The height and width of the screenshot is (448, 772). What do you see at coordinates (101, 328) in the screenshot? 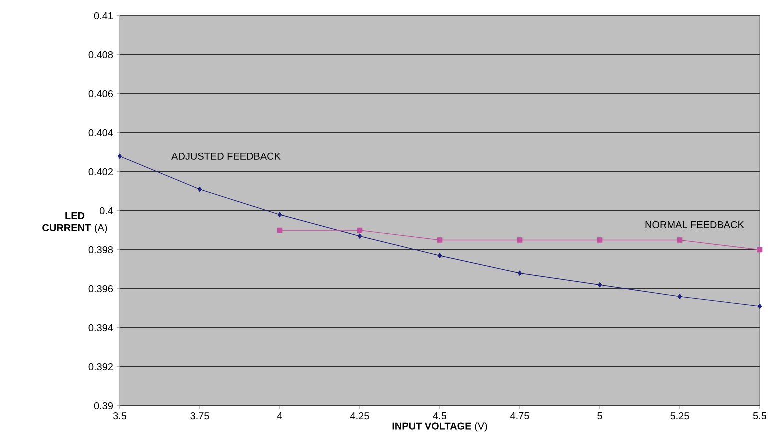
I see `y-tick-label: 0.394` at bounding box center [101, 328].